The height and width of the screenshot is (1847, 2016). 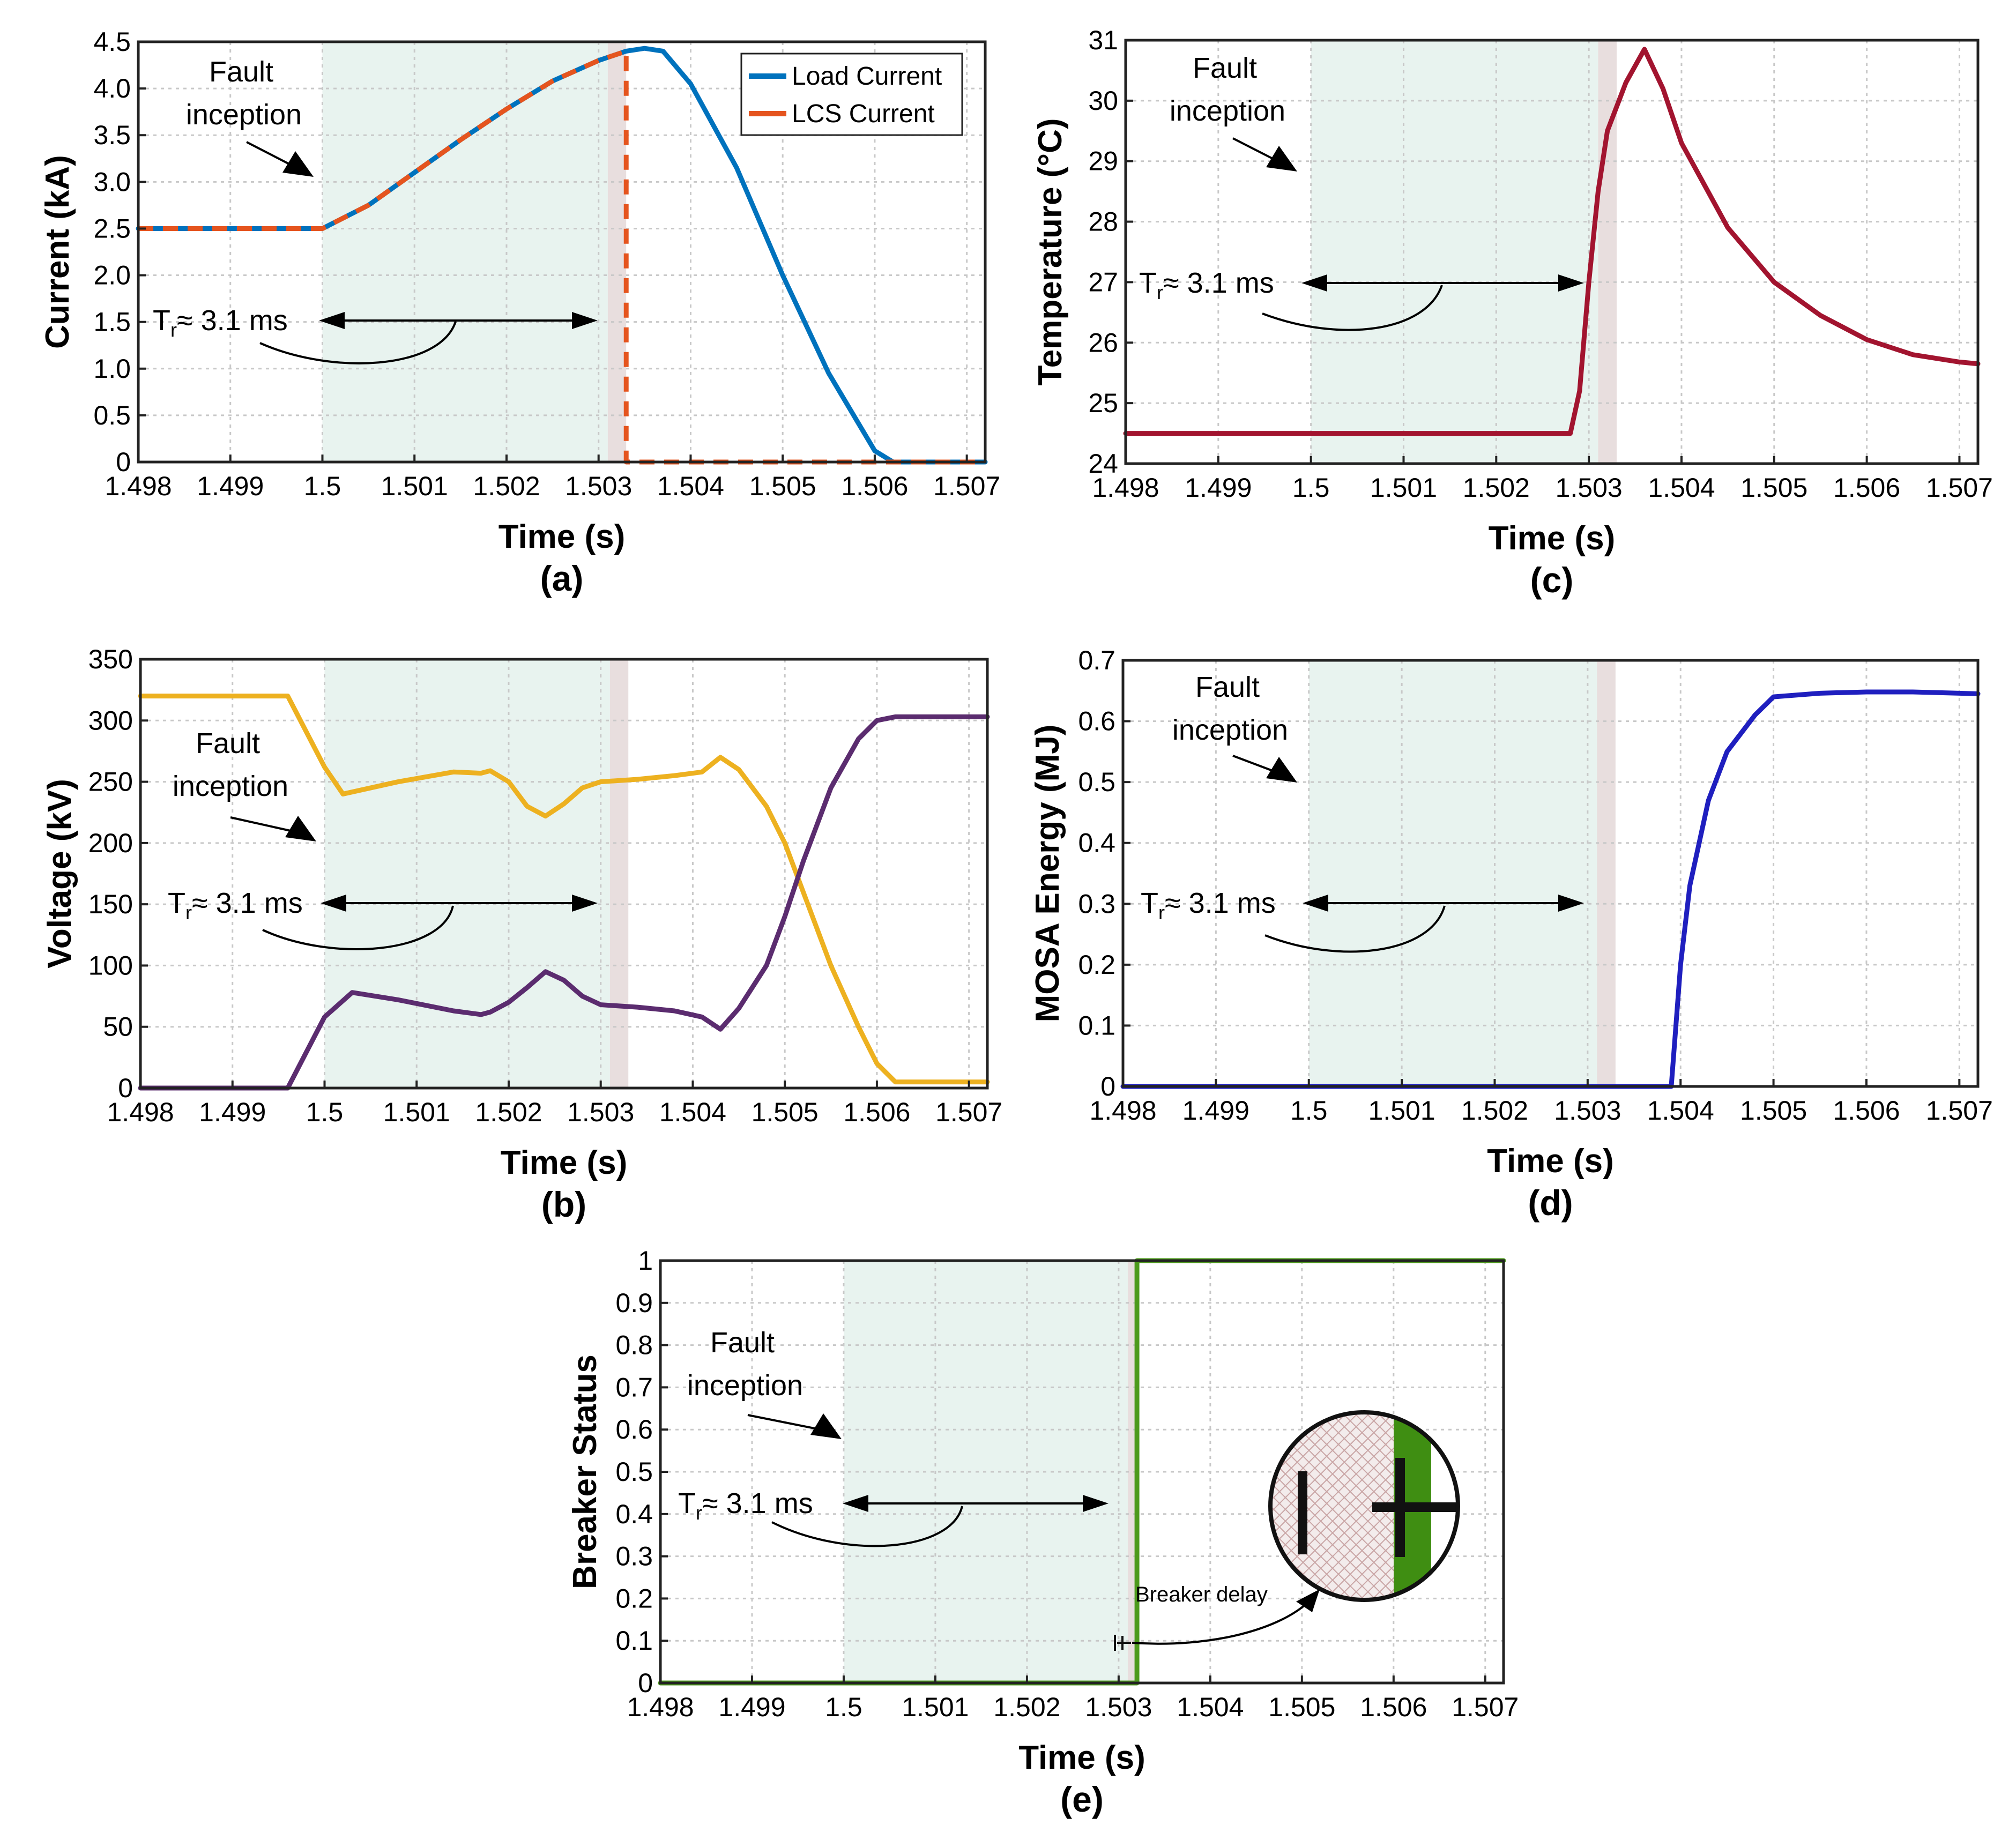 I want to click on y-tick-label: 0.5, so click(x=634, y=1472).